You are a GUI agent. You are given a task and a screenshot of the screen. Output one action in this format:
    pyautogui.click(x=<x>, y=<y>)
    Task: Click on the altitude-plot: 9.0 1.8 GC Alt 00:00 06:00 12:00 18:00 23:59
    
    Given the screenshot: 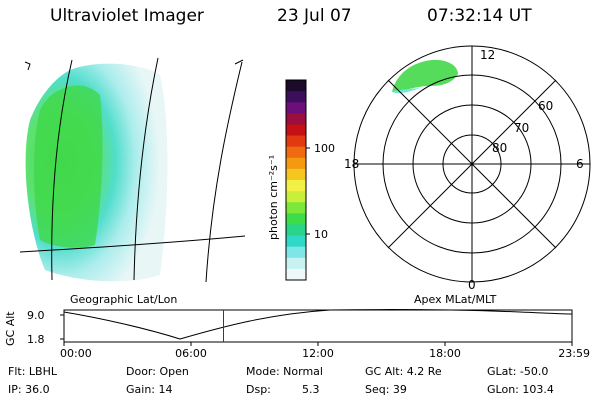 What is the action you would take?
    pyautogui.click(x=297, y=334)
    